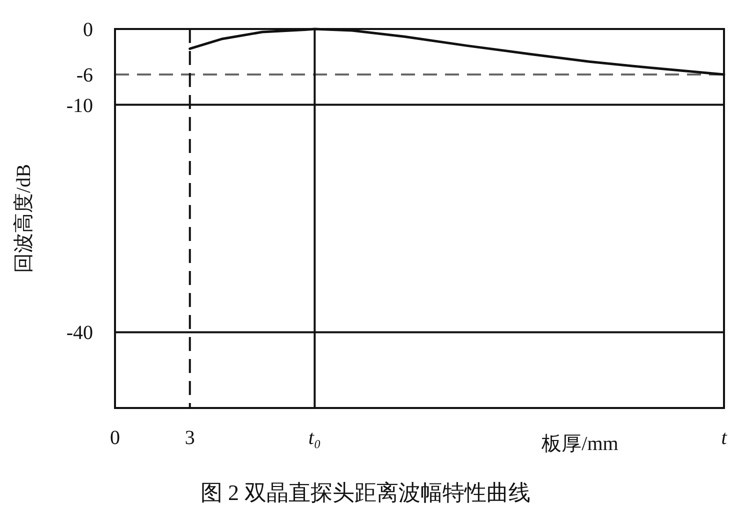 The image size is (751, 518). What do you see at coordinates (84, 75) in the screenshot?
I see `y-tick-label: -6` at bounding box center [84, 75].